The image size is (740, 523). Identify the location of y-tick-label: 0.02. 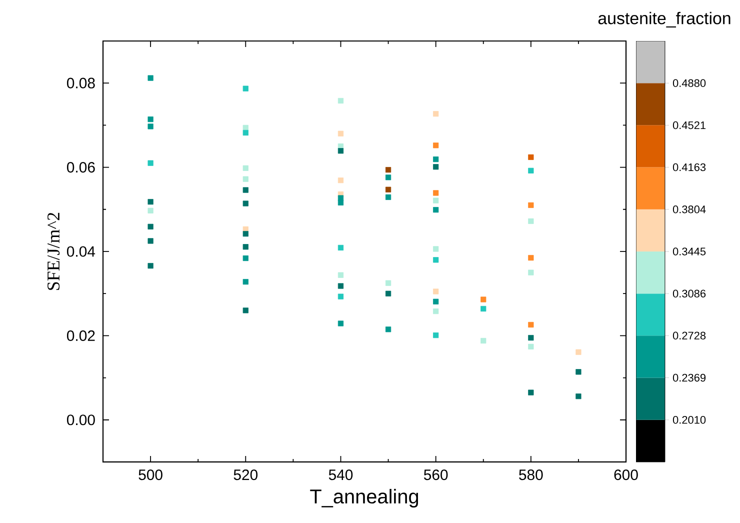
(80, 335).